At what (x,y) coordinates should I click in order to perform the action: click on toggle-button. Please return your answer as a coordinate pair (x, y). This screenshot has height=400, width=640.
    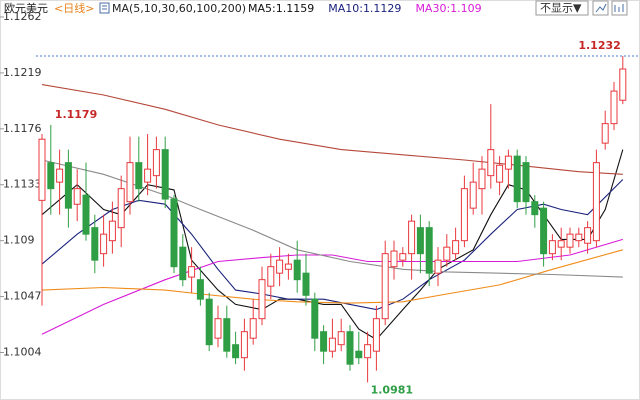
    Looking at the image, I should click on (562, 8).